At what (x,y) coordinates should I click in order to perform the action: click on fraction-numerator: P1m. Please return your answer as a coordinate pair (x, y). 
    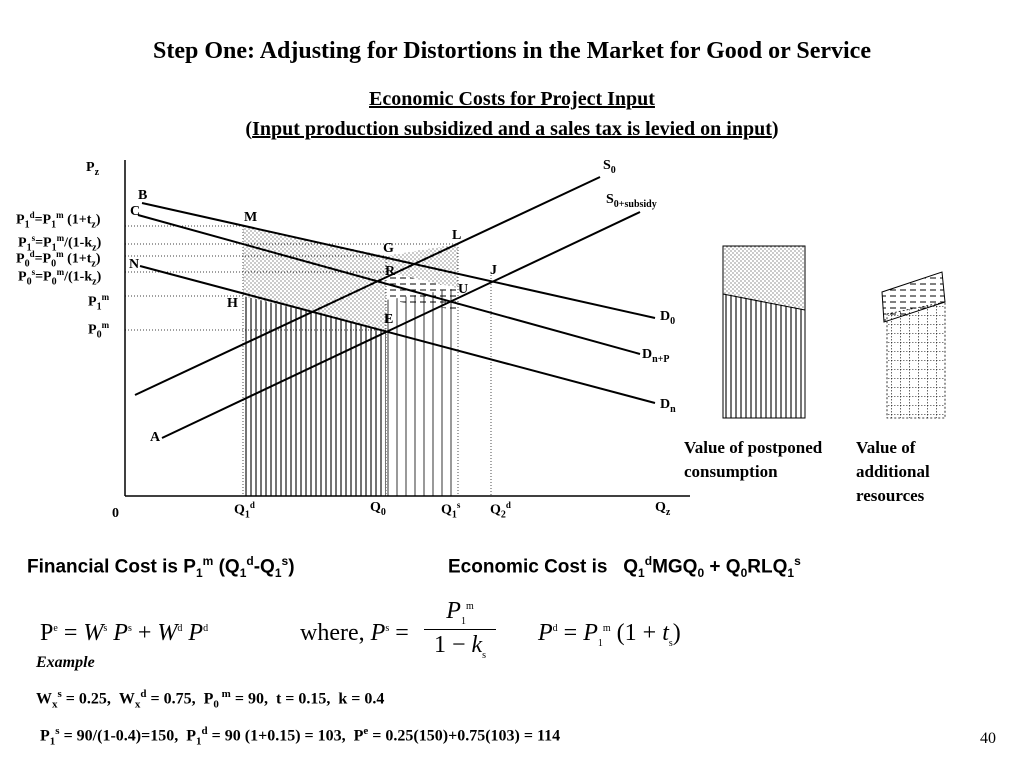
    Looking at the image, I should click on (460, 612).